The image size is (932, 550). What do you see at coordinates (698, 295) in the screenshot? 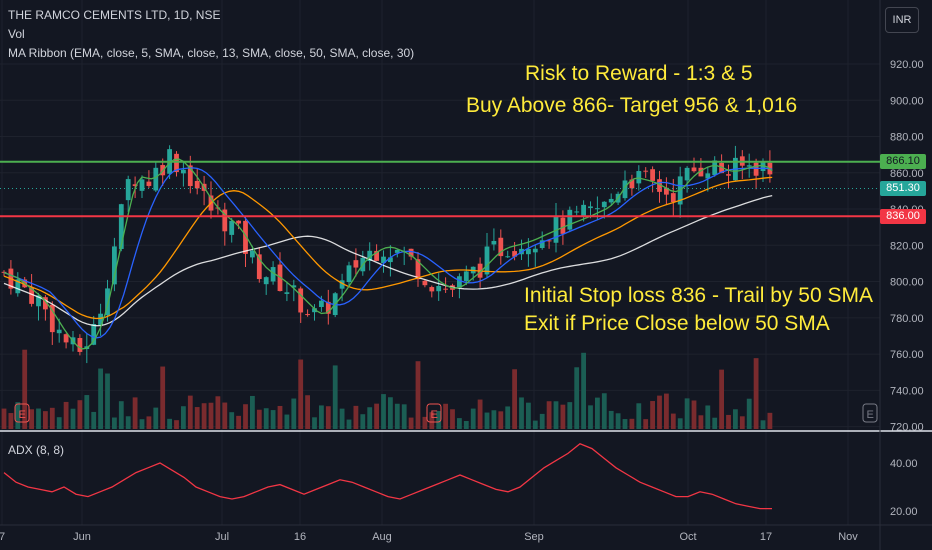
I see `annotation-stop-loss: Initial Stop loss 836 - Trail by 50 SMA` at bounding box center [698, 295].